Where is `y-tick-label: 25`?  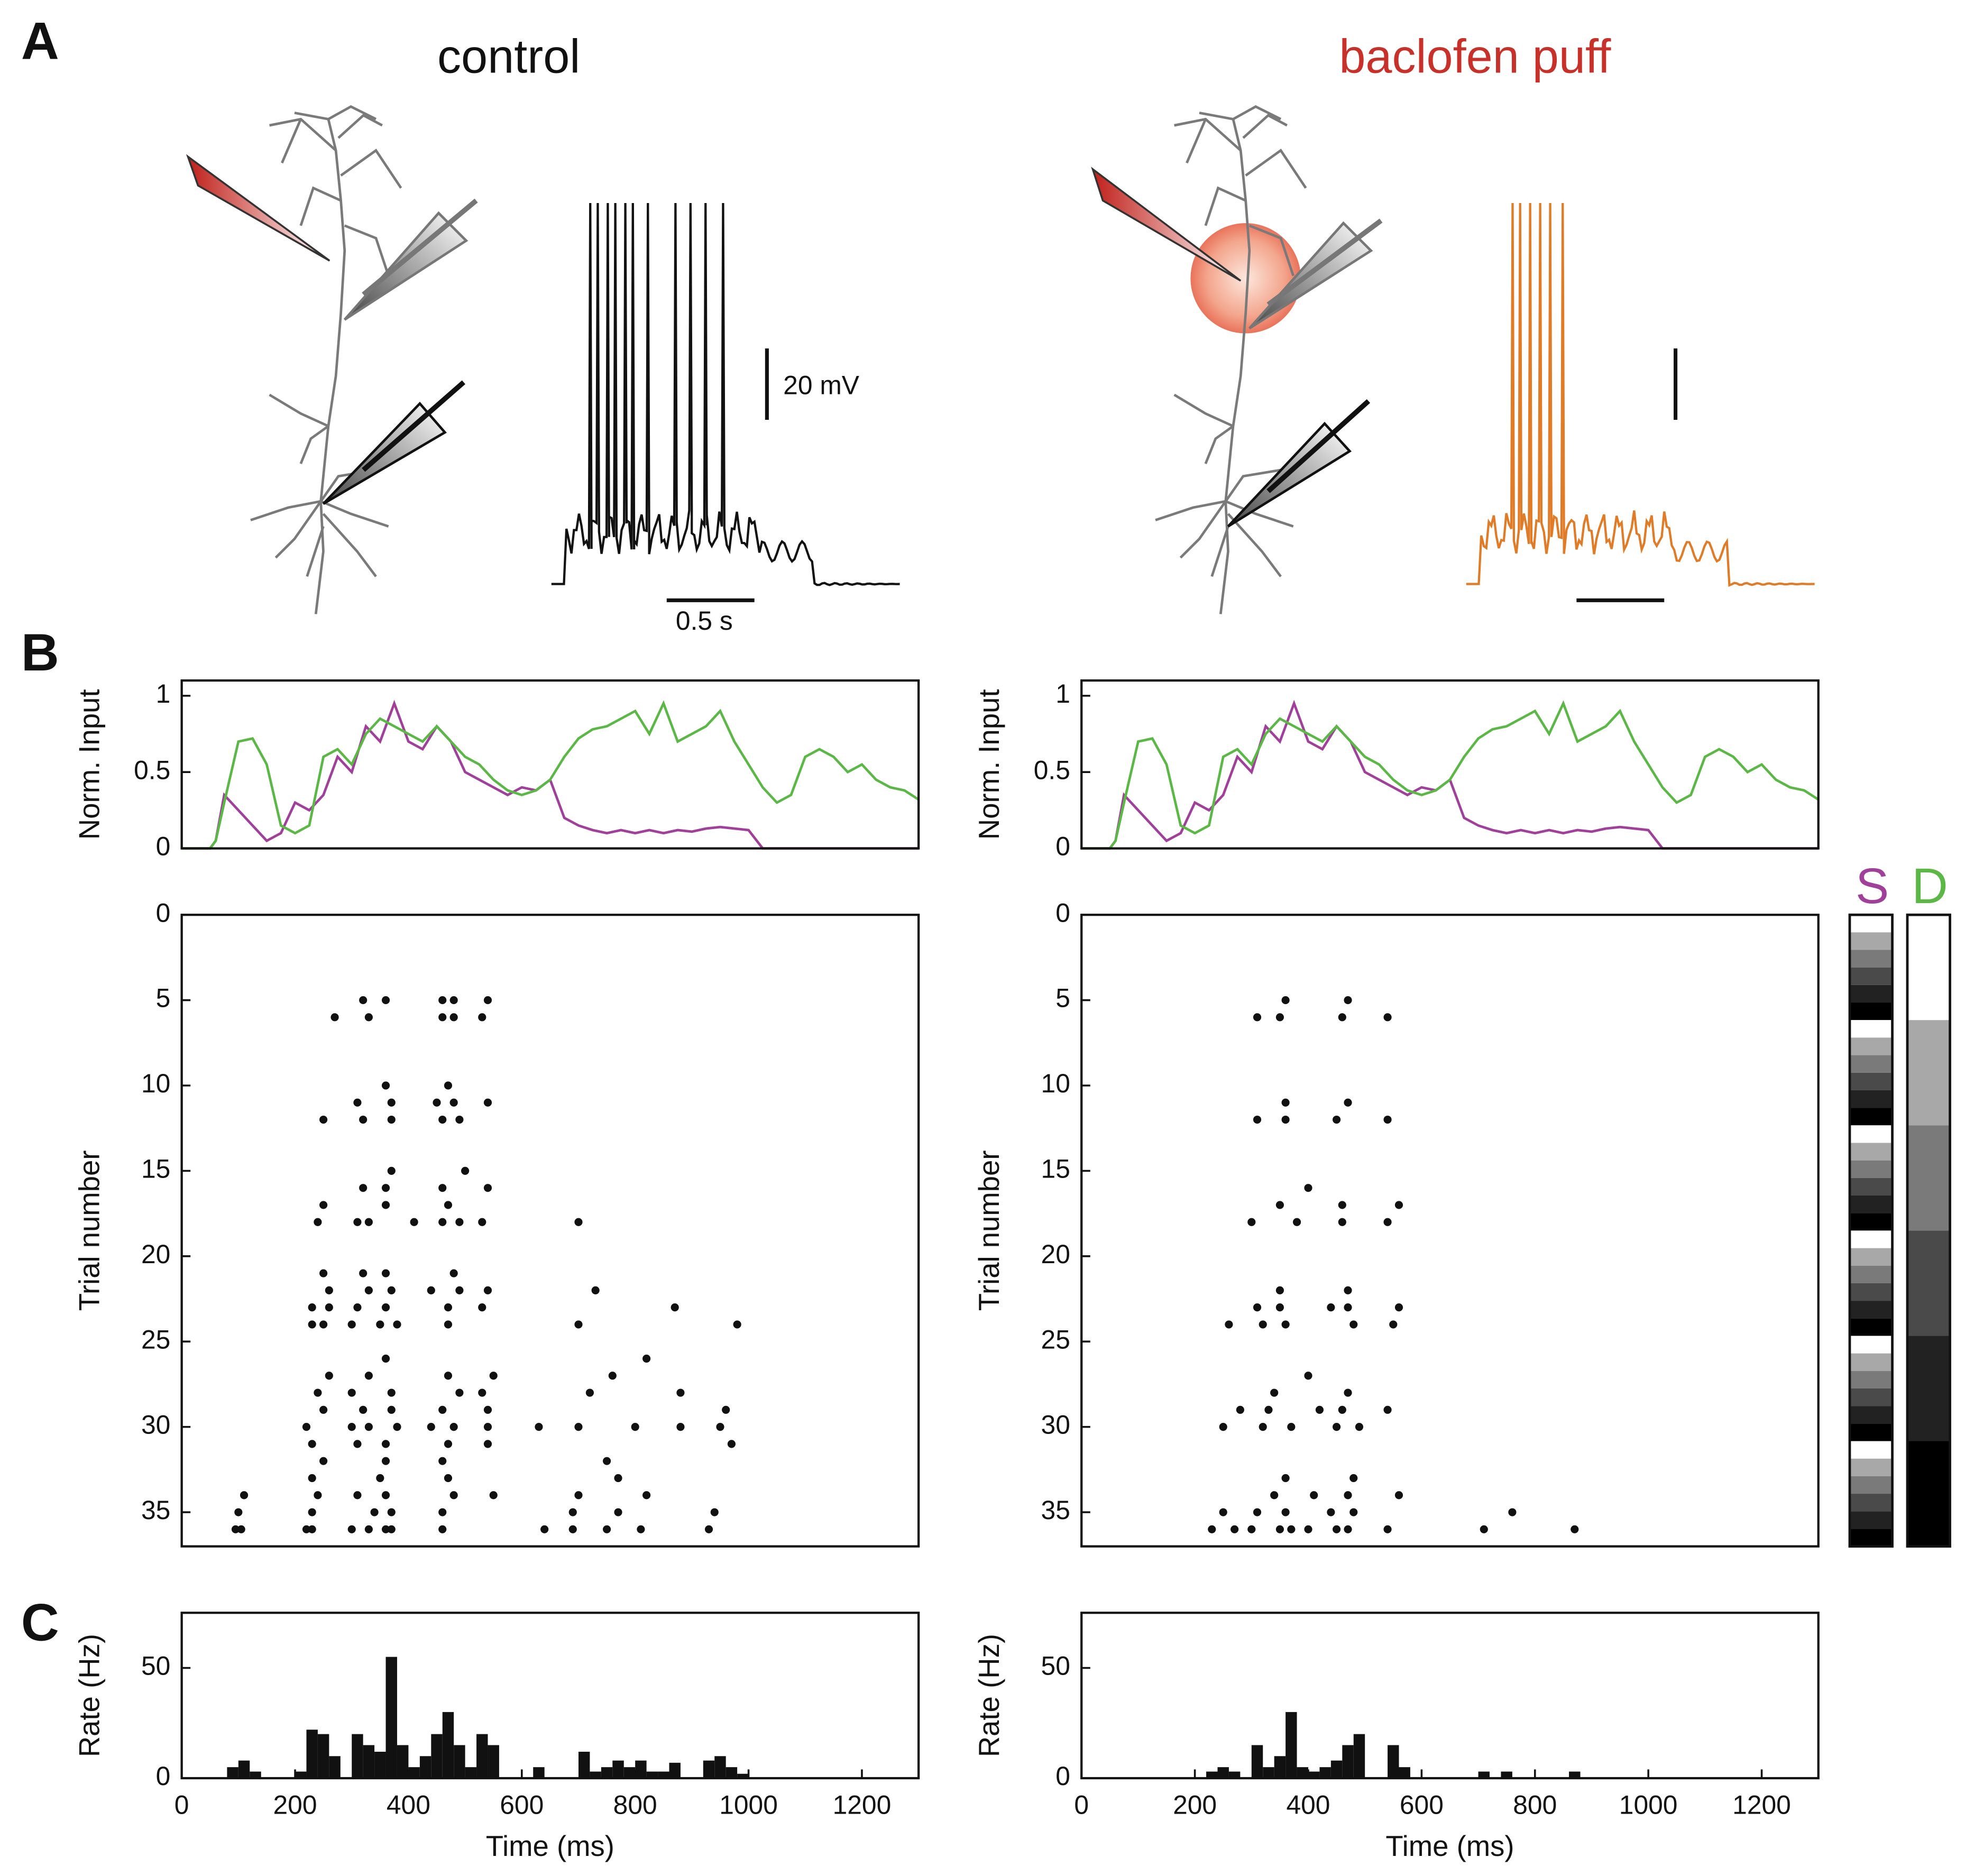 y-tick-label: 25 is located at coordinates (155, 1339).